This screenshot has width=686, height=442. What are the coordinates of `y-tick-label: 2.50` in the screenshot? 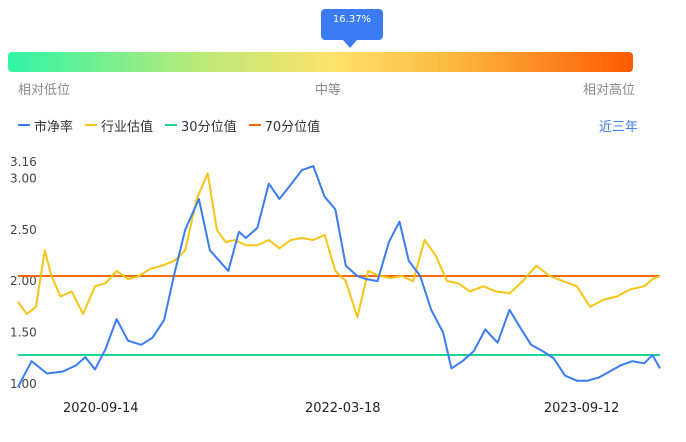 It's located at (23, 230).